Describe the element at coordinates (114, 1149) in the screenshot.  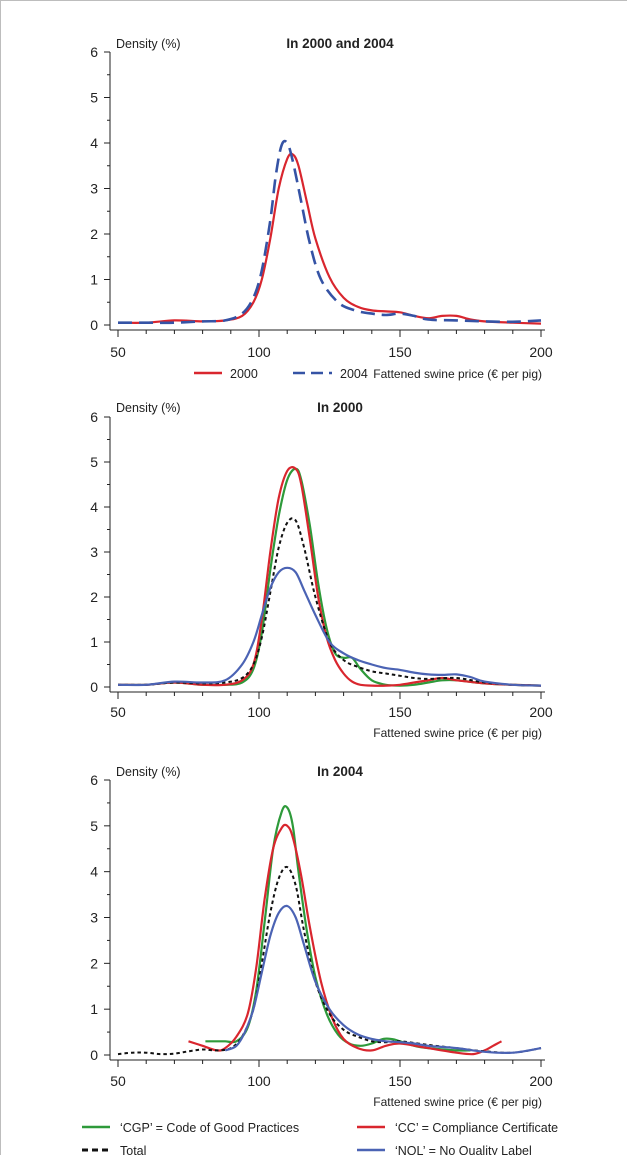
I see `legend-item-total: Total` at that location.